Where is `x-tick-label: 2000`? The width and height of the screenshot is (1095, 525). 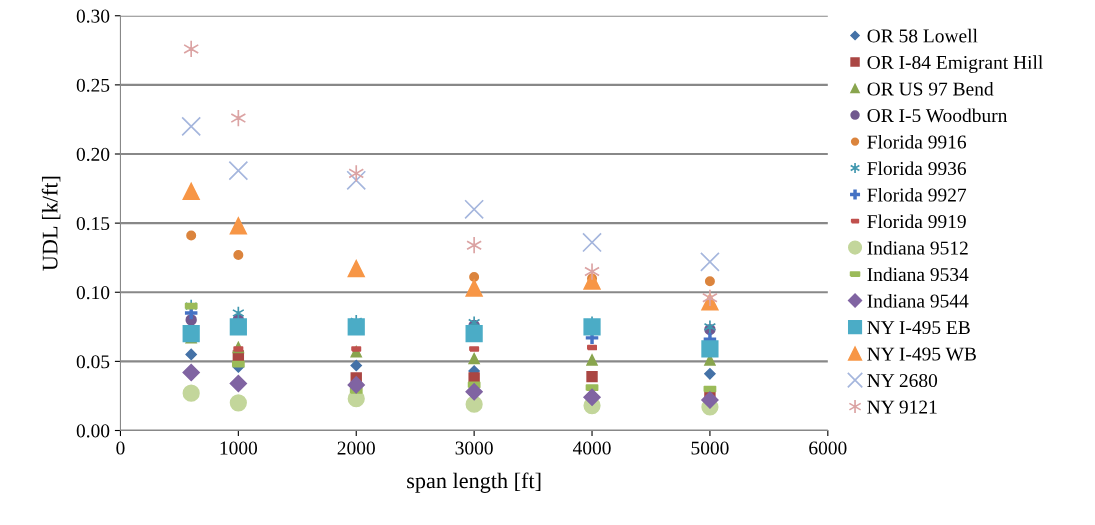 x-tick-label: 2000 is located at coordinates (356, 448).